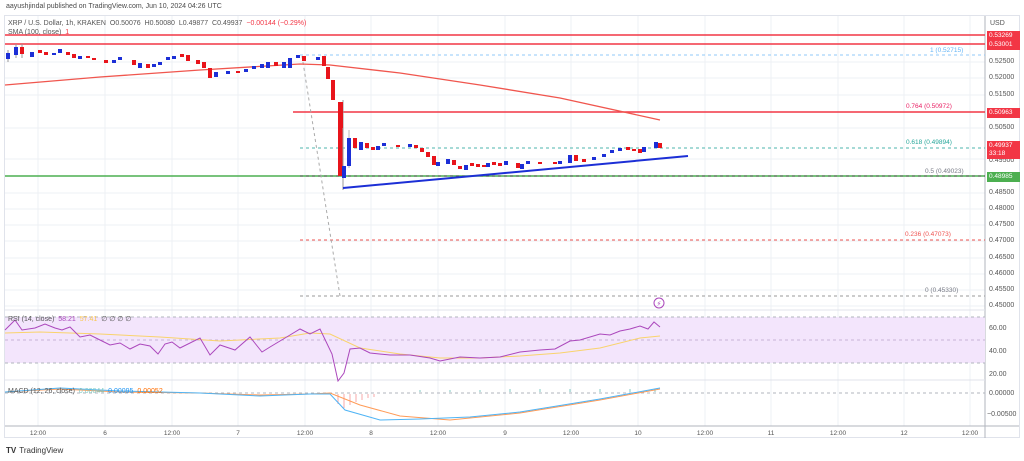 Image resolution: width=1024 pixels, height=461 pixels. I want to click on fib-label-05: 0.5 (0.49023), so click(944, 171).